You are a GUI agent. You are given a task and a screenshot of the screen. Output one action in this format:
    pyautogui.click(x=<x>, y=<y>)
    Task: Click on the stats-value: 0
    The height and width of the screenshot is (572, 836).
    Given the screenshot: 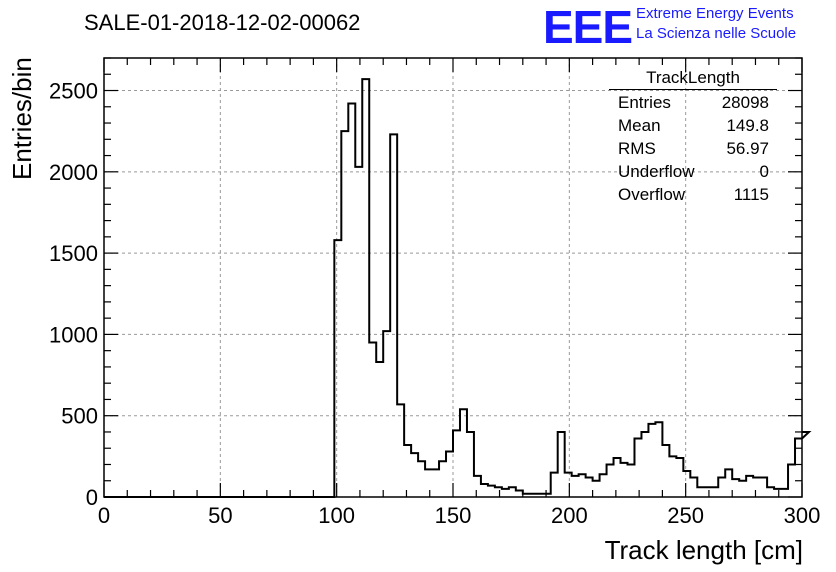 What is the action you would take?
    pyautogui.click(x=764, y=171)
    